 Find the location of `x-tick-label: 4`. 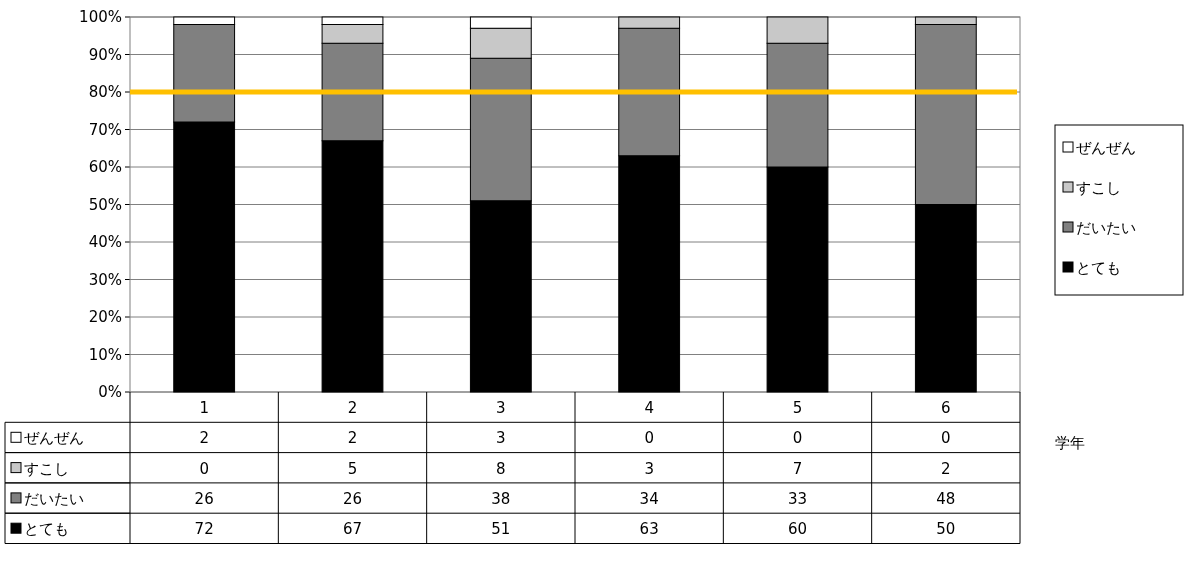

x-tick-label: 4 is located at coordinates (649, 408).